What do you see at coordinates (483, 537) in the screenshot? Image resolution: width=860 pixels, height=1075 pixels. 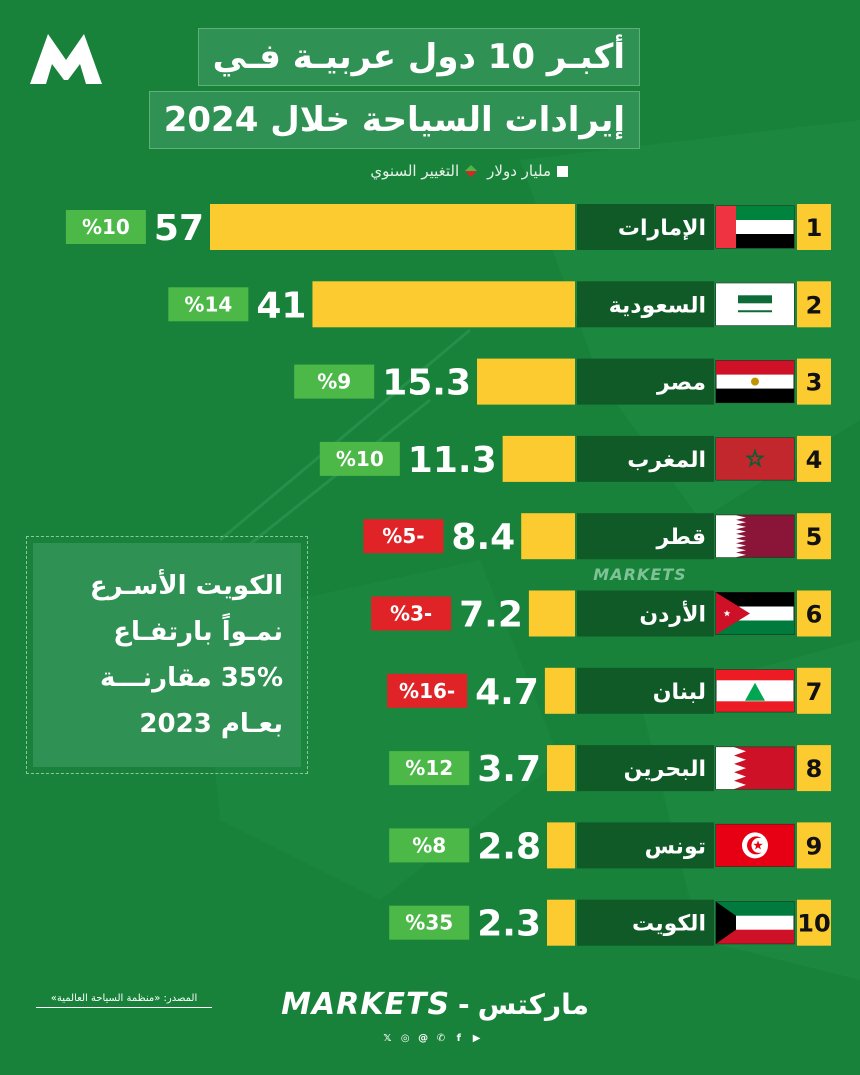 I see `value-label: 8.4` at bounding box center [483, 537].